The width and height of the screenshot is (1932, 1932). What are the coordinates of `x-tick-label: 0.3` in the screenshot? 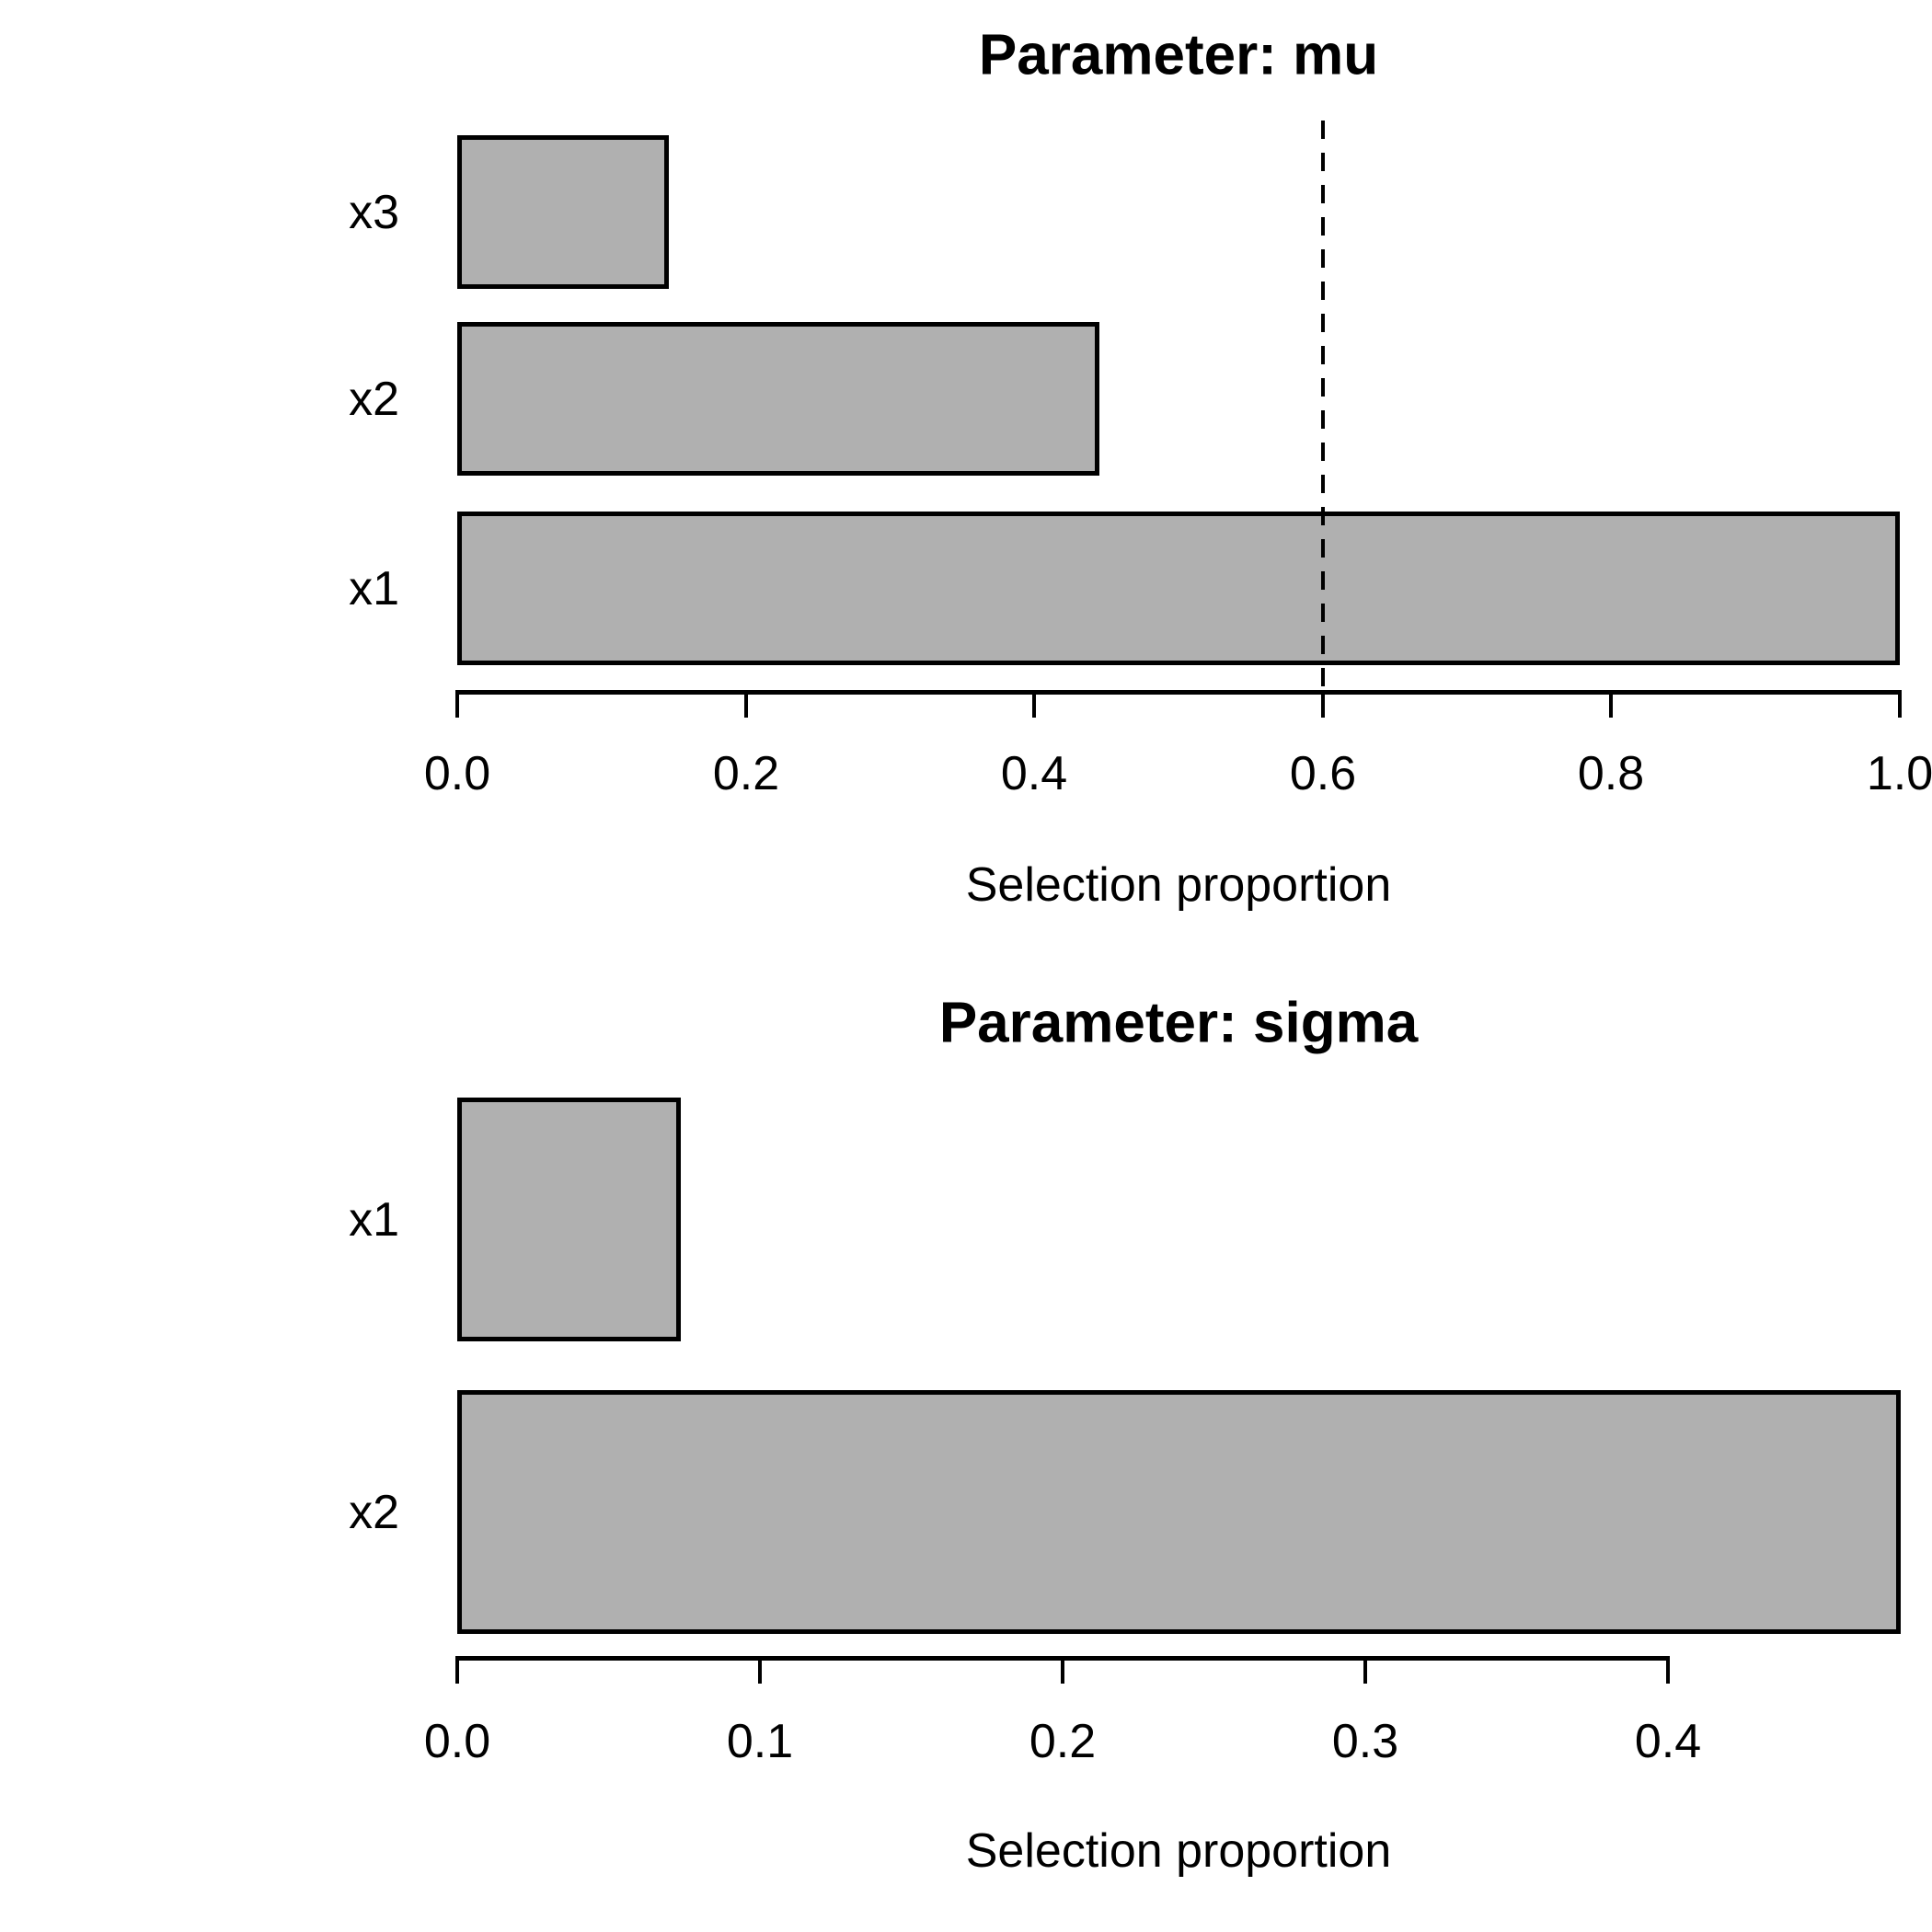 It's located at (1365, 1741).